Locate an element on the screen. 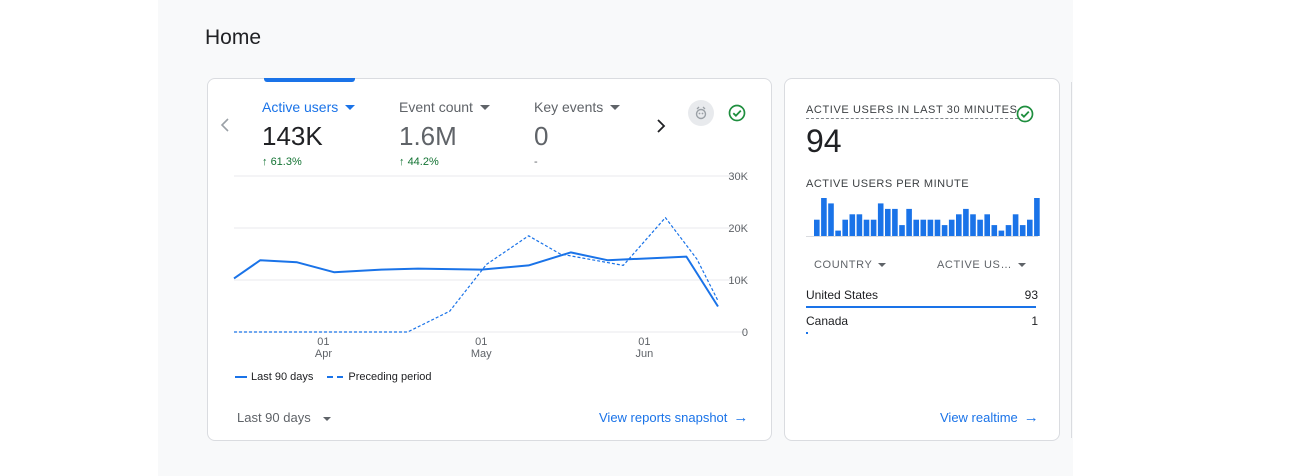 The height and width of the screenshot is (476, 1300). table-row: Canada 1 is located at coordinates (922, 324).